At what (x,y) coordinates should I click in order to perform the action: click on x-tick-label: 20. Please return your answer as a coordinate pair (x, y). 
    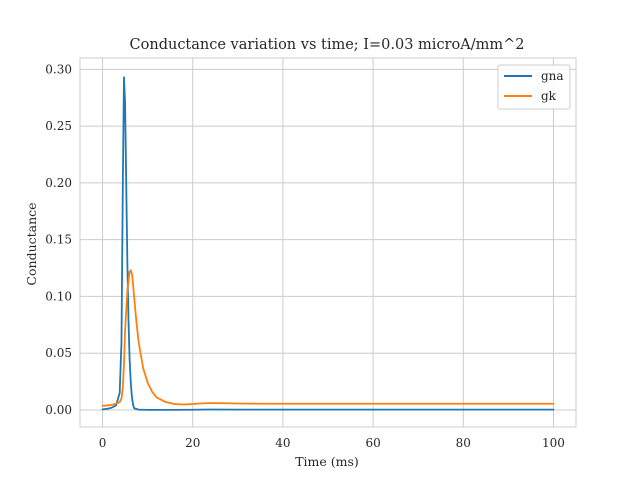
    Looking at the image, I should click on (192, 443).